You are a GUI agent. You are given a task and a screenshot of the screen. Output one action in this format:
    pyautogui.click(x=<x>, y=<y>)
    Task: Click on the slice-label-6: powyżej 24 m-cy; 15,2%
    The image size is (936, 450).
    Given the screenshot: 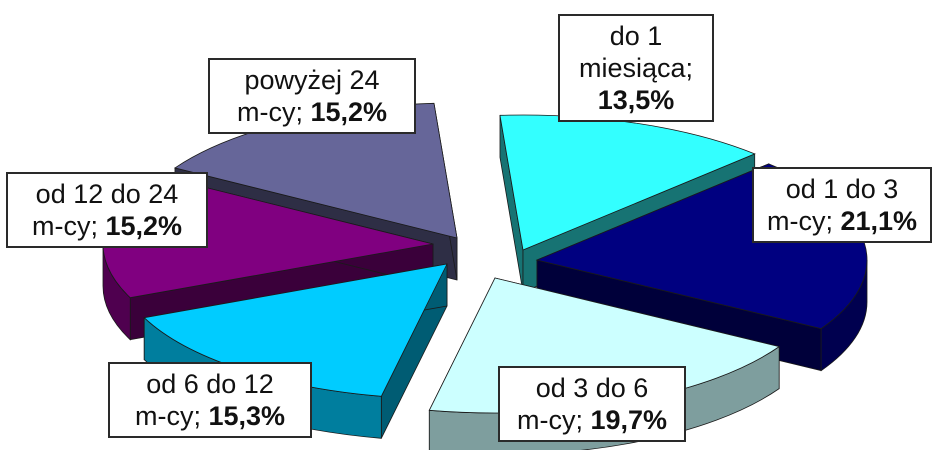 What is the action you would take?
    pyautogui.click(x=312, y=96)
    